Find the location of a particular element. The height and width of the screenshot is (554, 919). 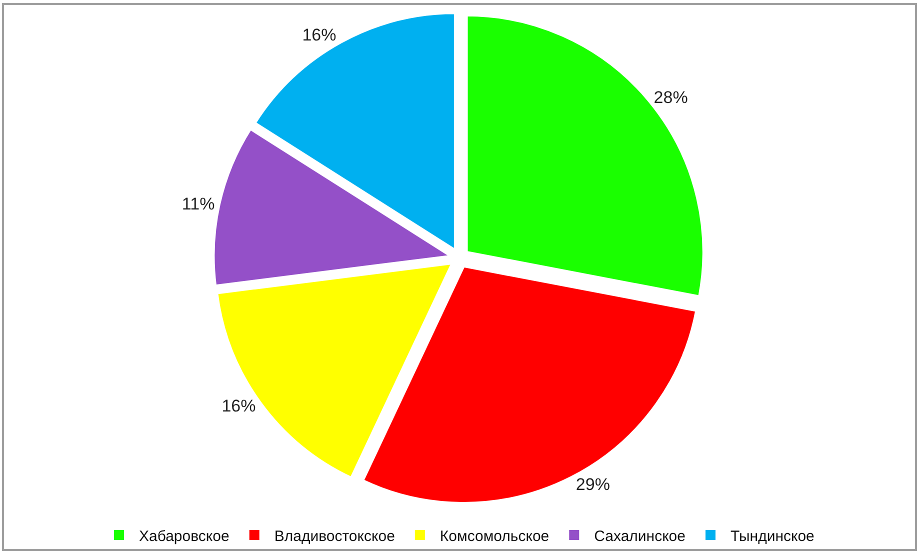

data-label: 29% is located at coordinates (593, 484).